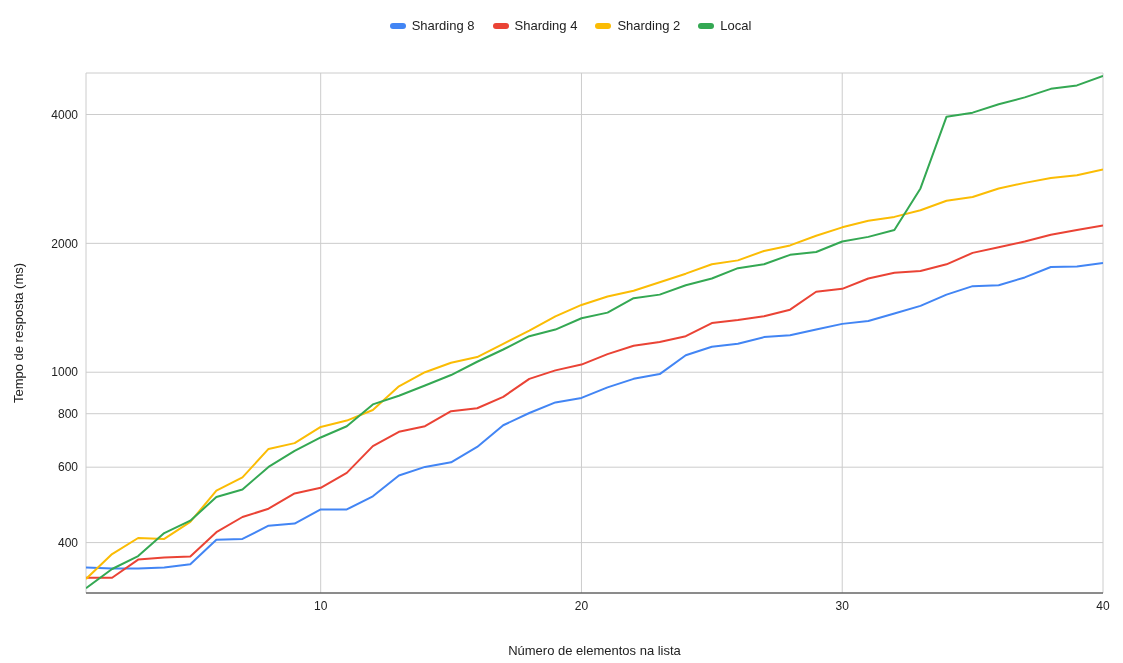 This screenshot has height=663, width=1123. I want to click on legend-label: Sharding 2, so click(648, 25).